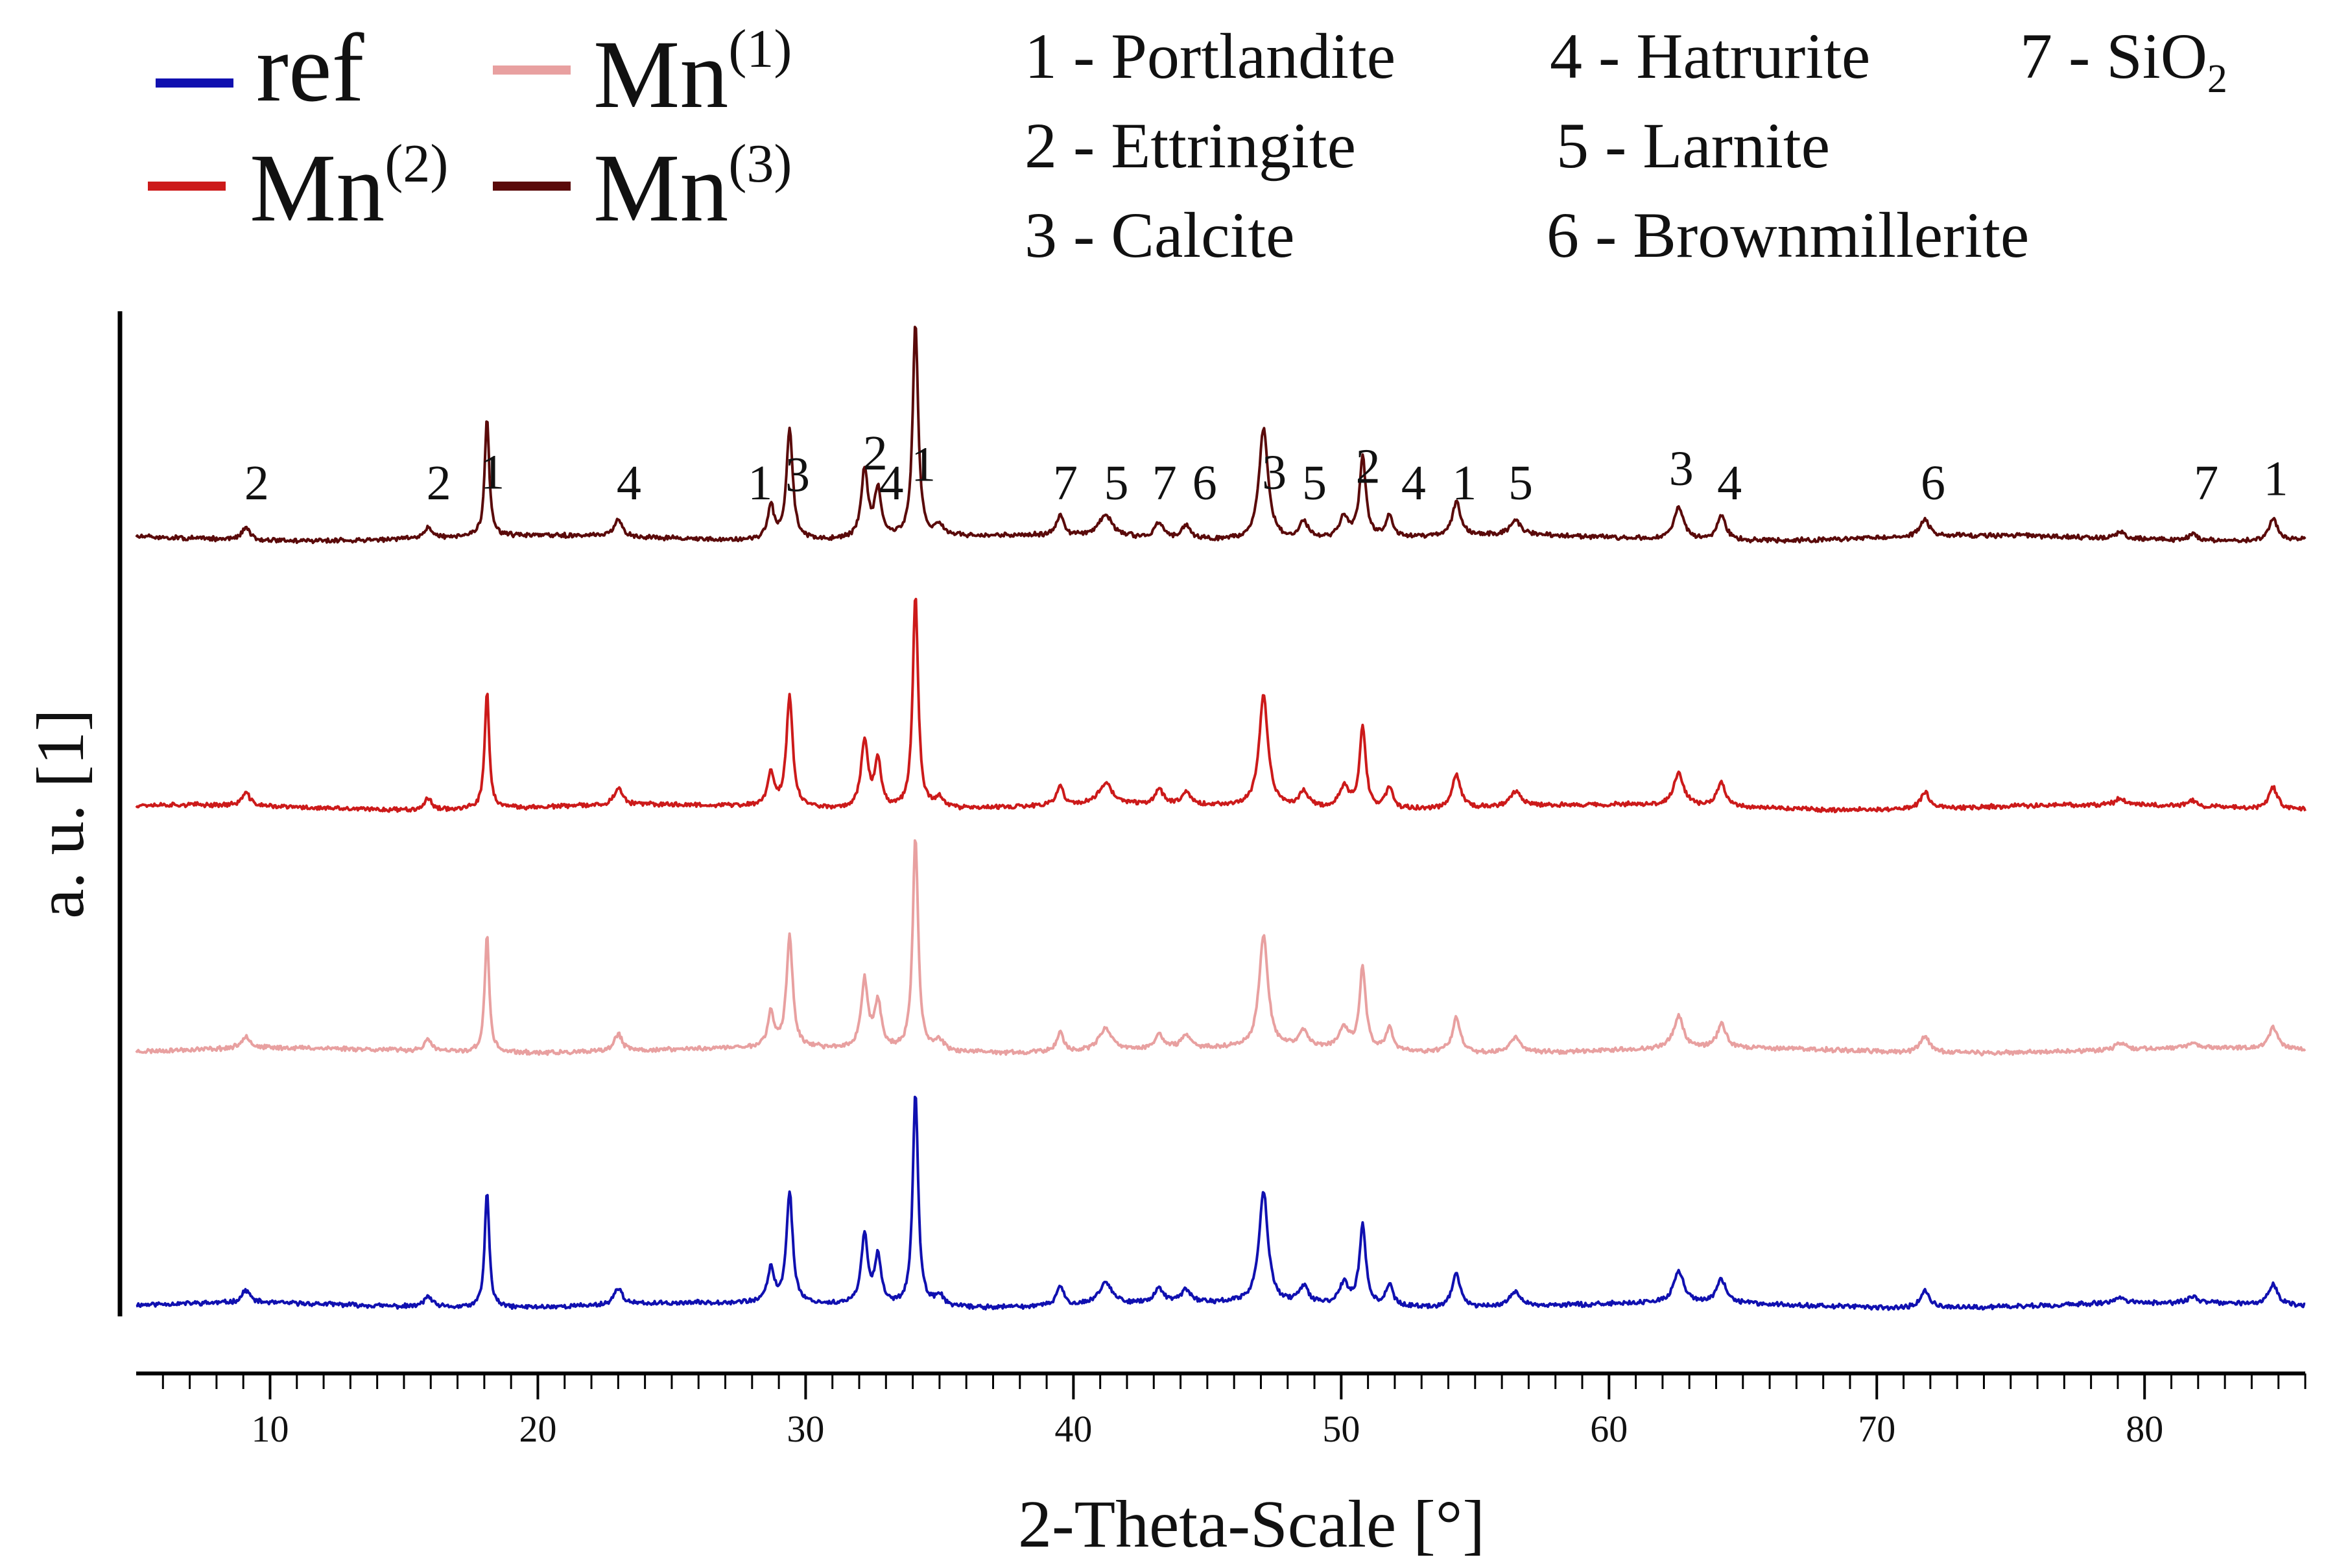 The height and width of the screenshot is (1568, 2326). Describe the element at coordinates (310, 68) in the screenshot. I see `legend-label-ref: ref` at that location.